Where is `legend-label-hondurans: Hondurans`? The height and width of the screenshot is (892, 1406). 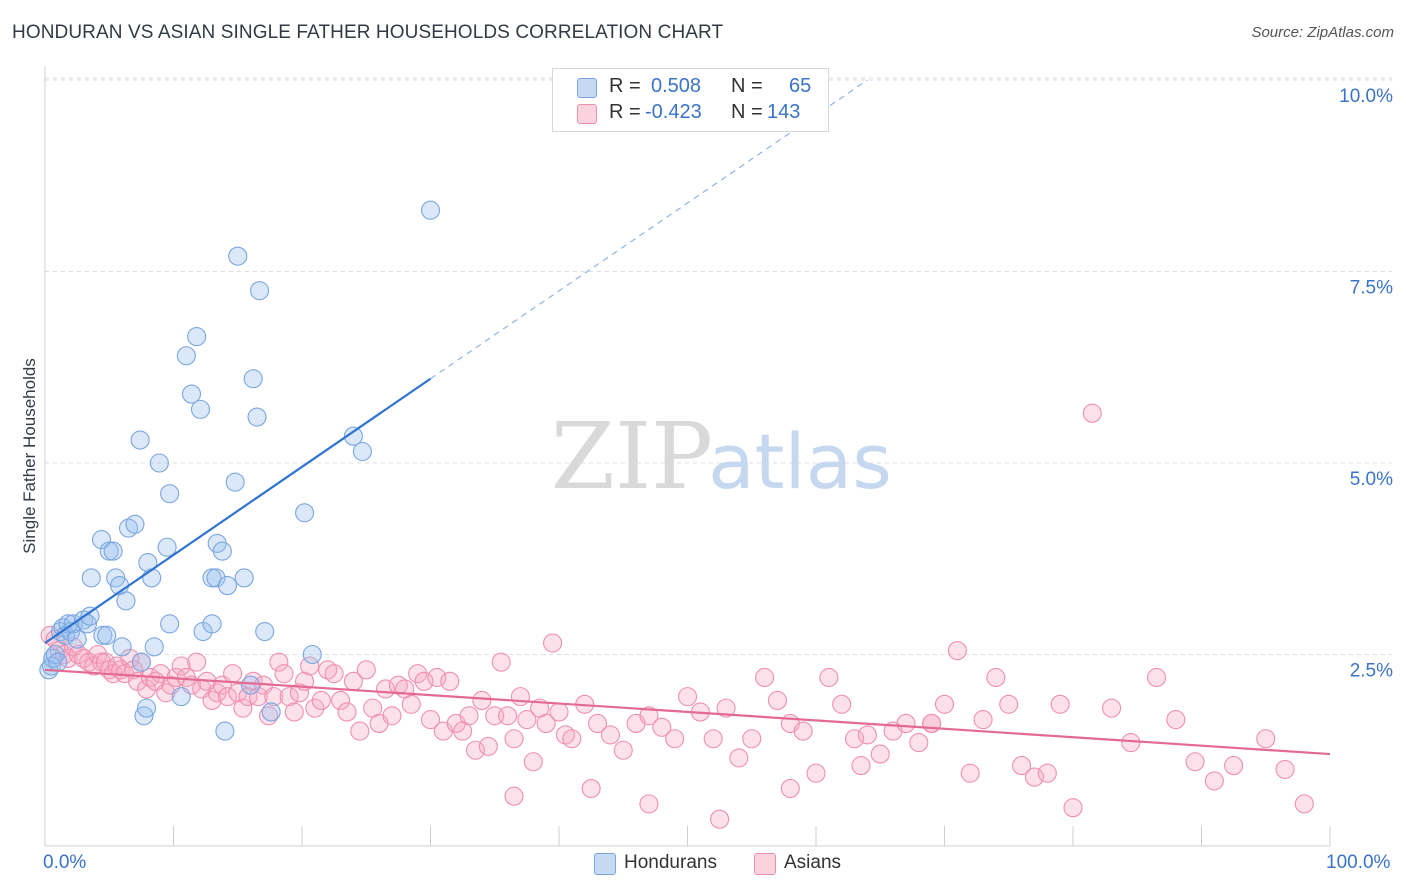 legend-label-hondurans: Hondurans is located at coordinates (670, 862).